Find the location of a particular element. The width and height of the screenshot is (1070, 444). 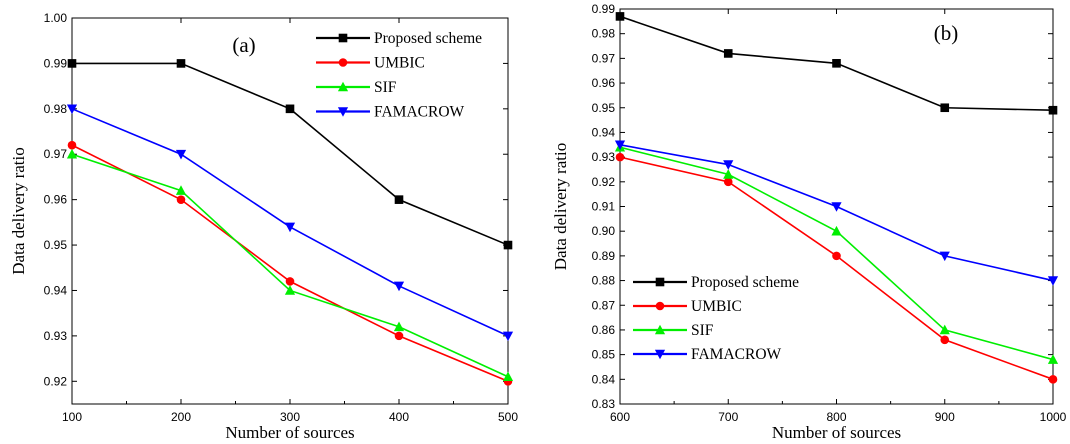

x-tick-label: 200 is located at coordinates (181, 417).